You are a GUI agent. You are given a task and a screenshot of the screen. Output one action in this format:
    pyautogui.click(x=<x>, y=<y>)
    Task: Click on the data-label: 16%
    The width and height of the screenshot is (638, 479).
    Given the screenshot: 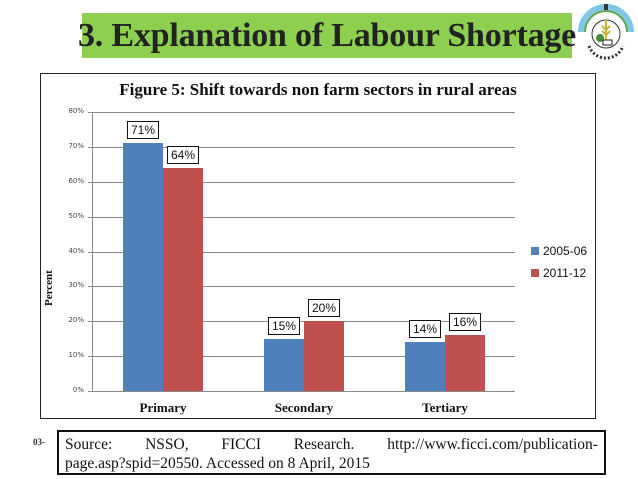 What is the action you would take?
    pyautogui.click(x=465, y=322)
    